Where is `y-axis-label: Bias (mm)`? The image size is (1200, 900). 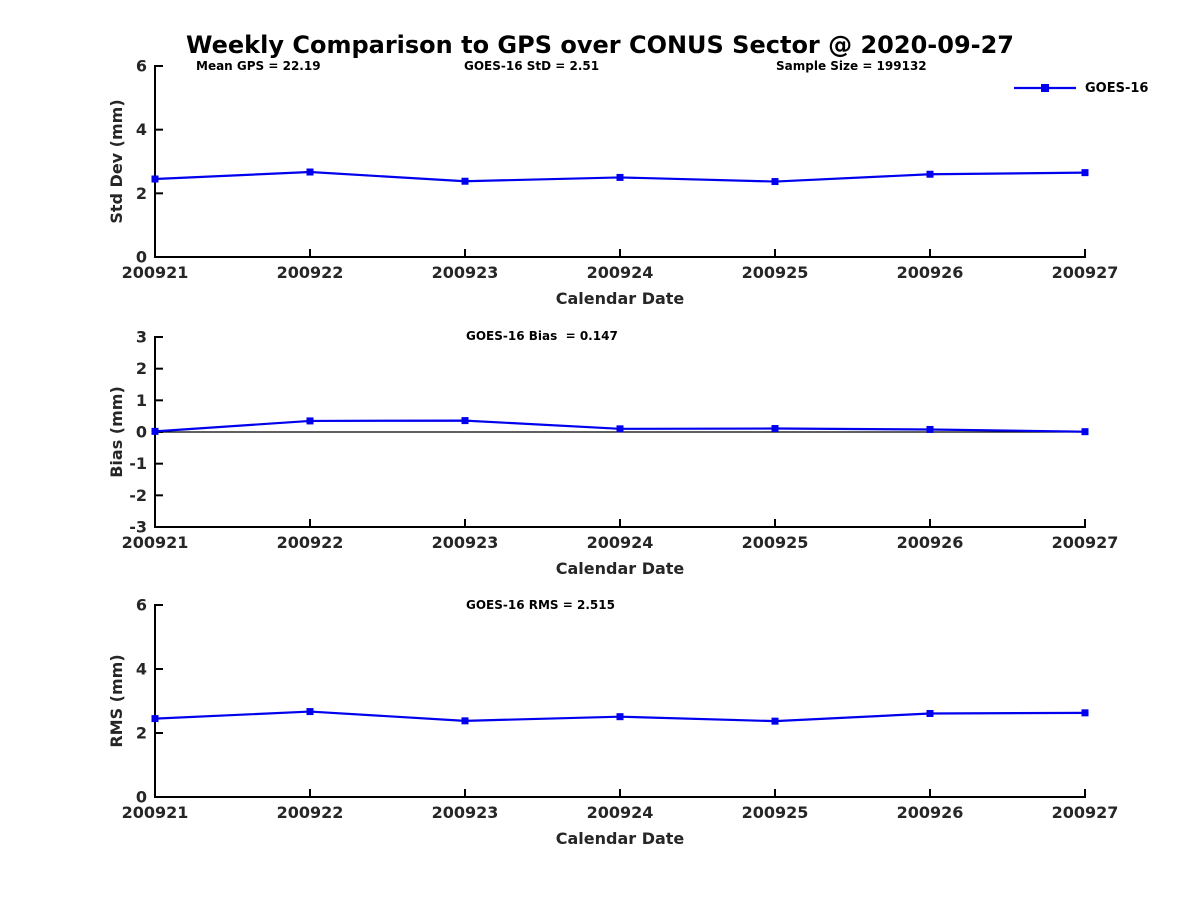 y-axis-label: Bias (mm) is located at coordinates (116, 432).